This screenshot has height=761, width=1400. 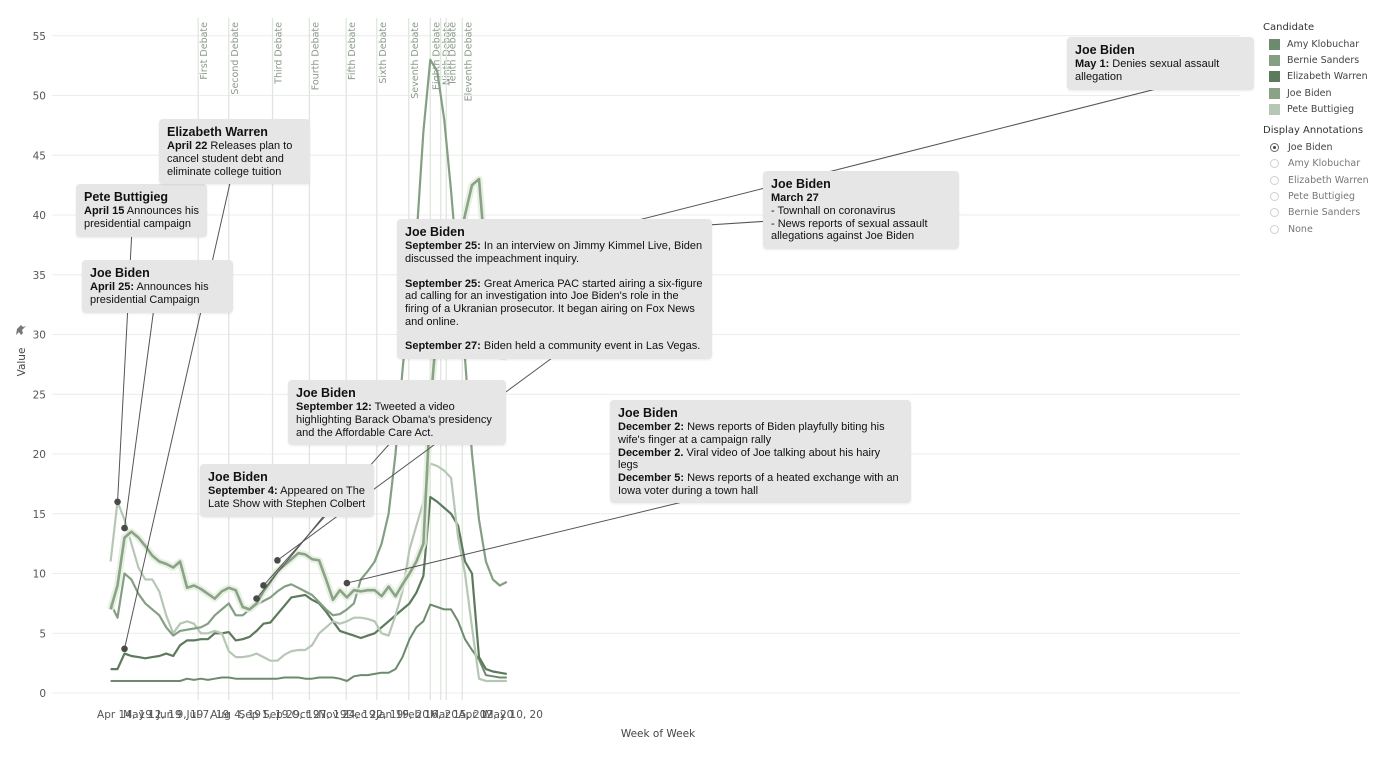 What do you see at coordinates (264, 715) in the screenshot?
I see `x-tick-label: Sep 1, 19` at bounding box center [264, 715].